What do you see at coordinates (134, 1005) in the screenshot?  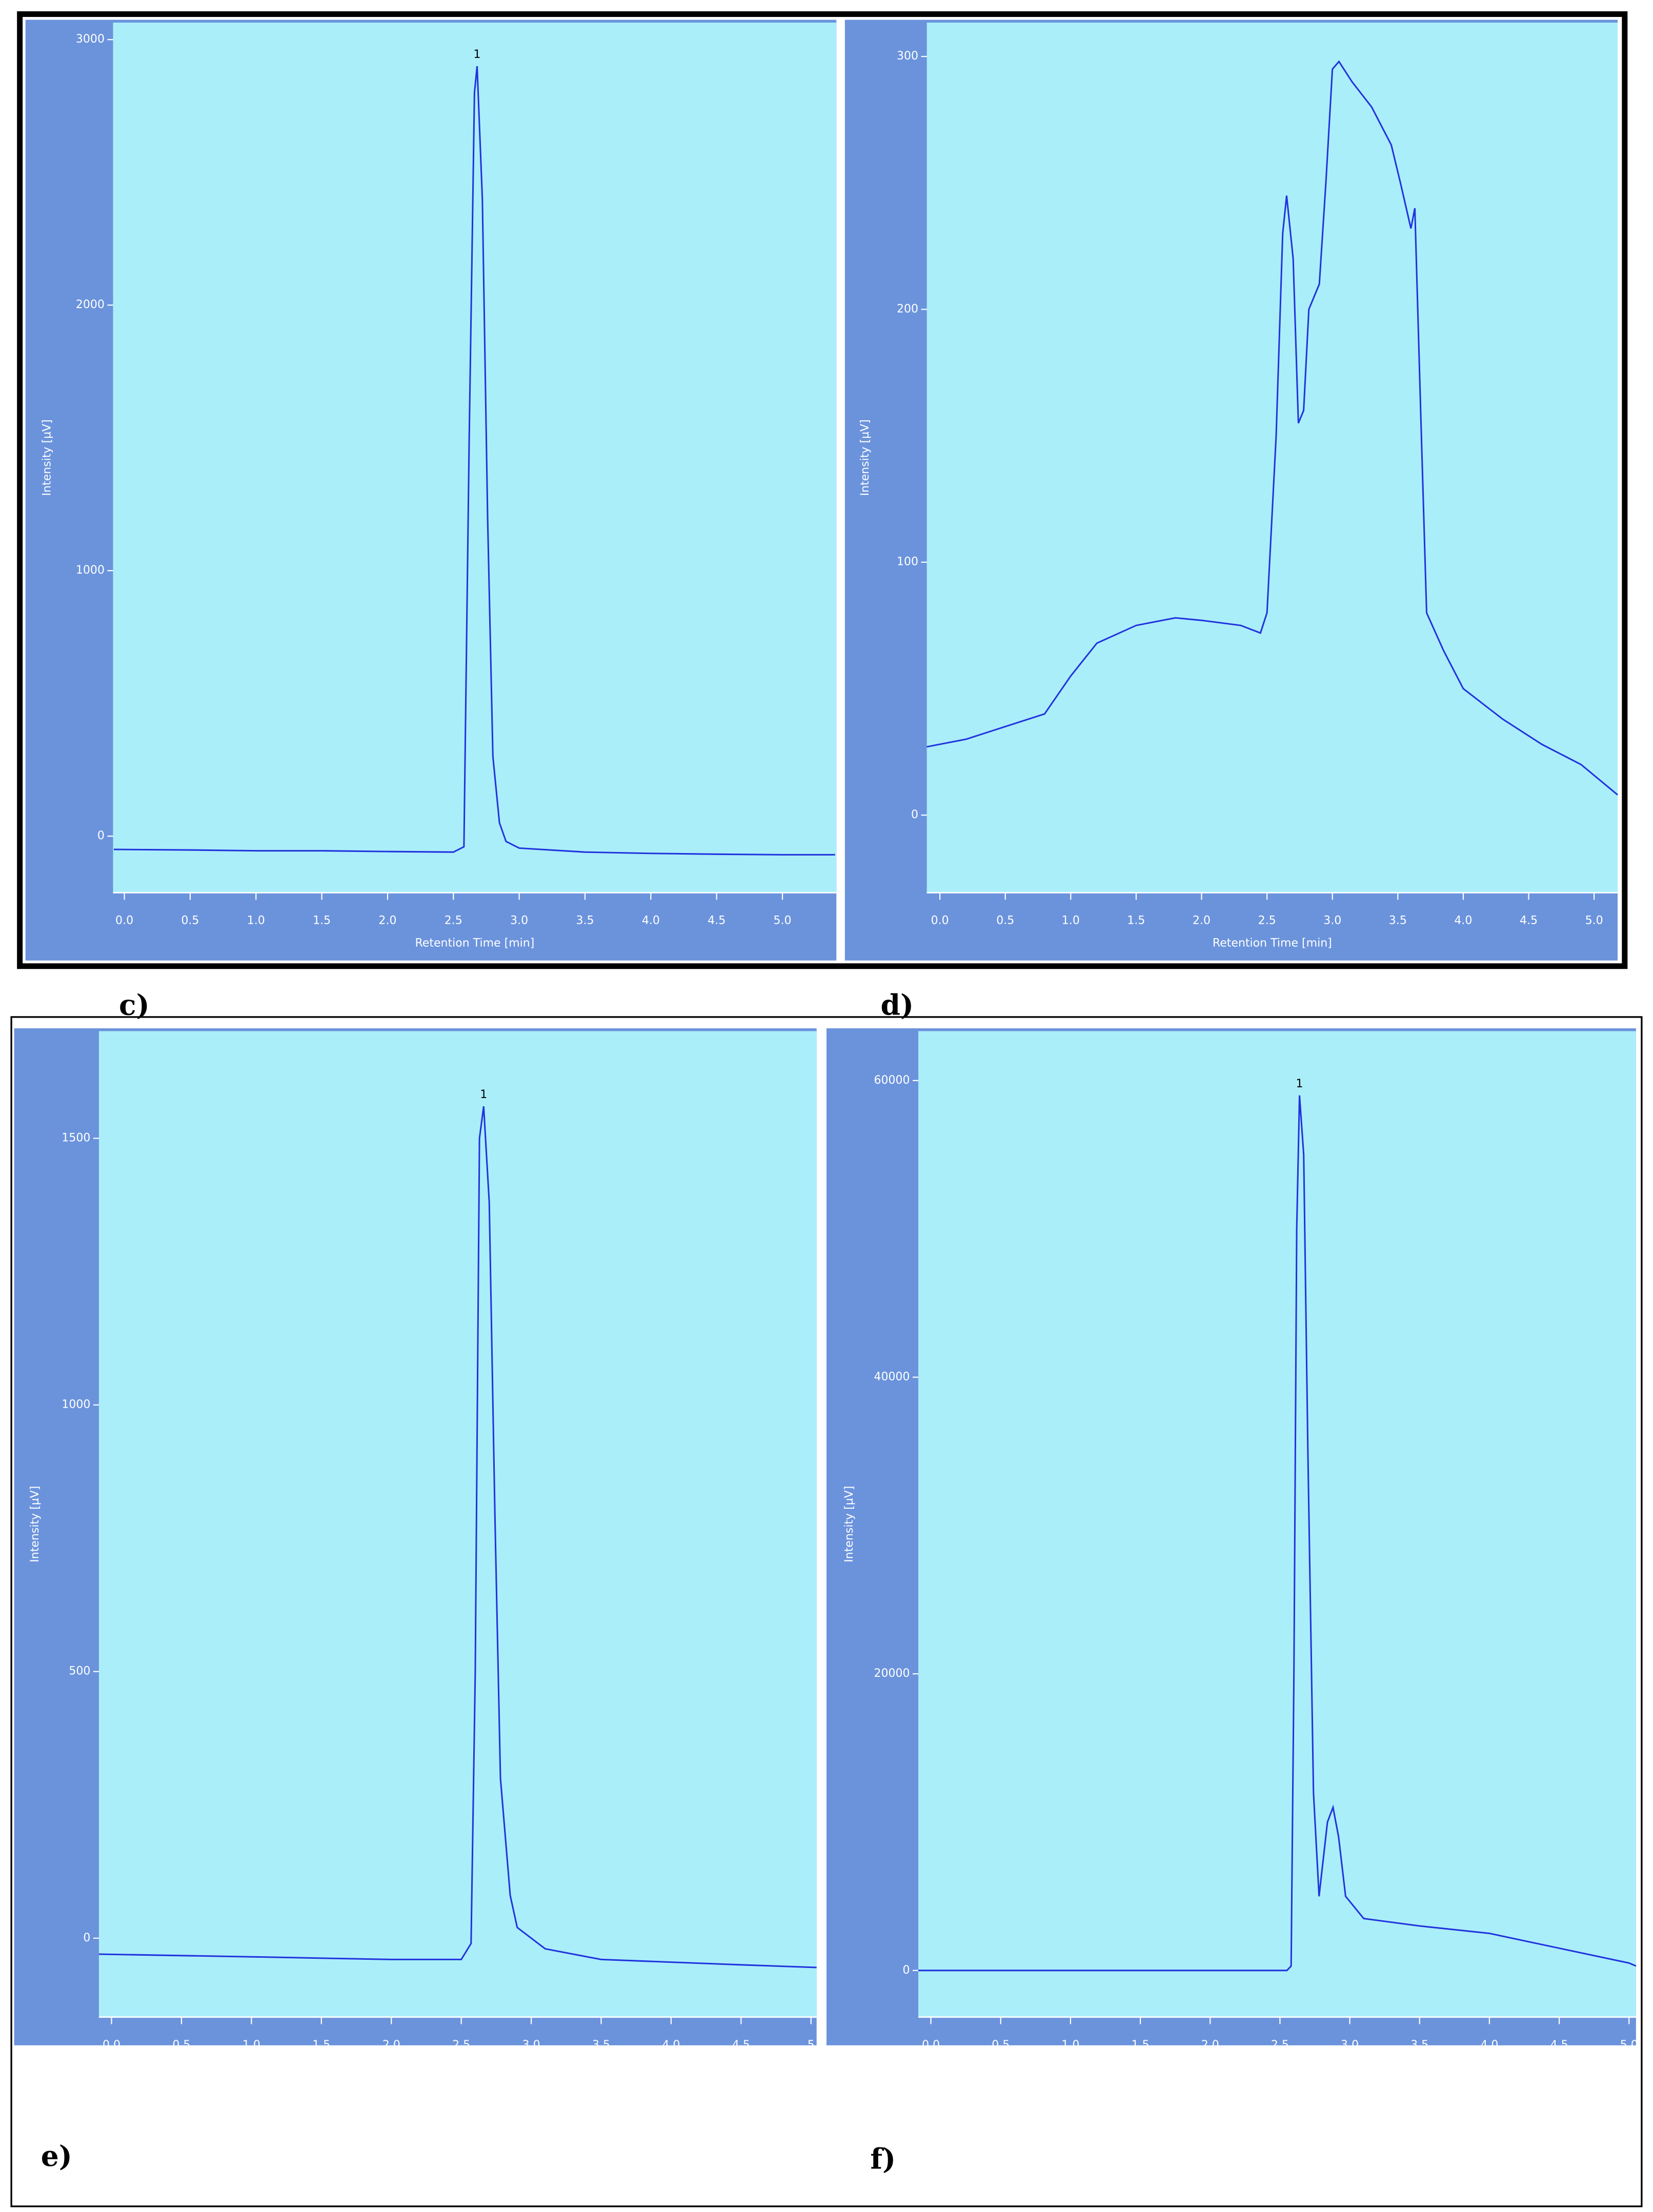 I see `panel-label: c)` at bounding box center [134, 1005].